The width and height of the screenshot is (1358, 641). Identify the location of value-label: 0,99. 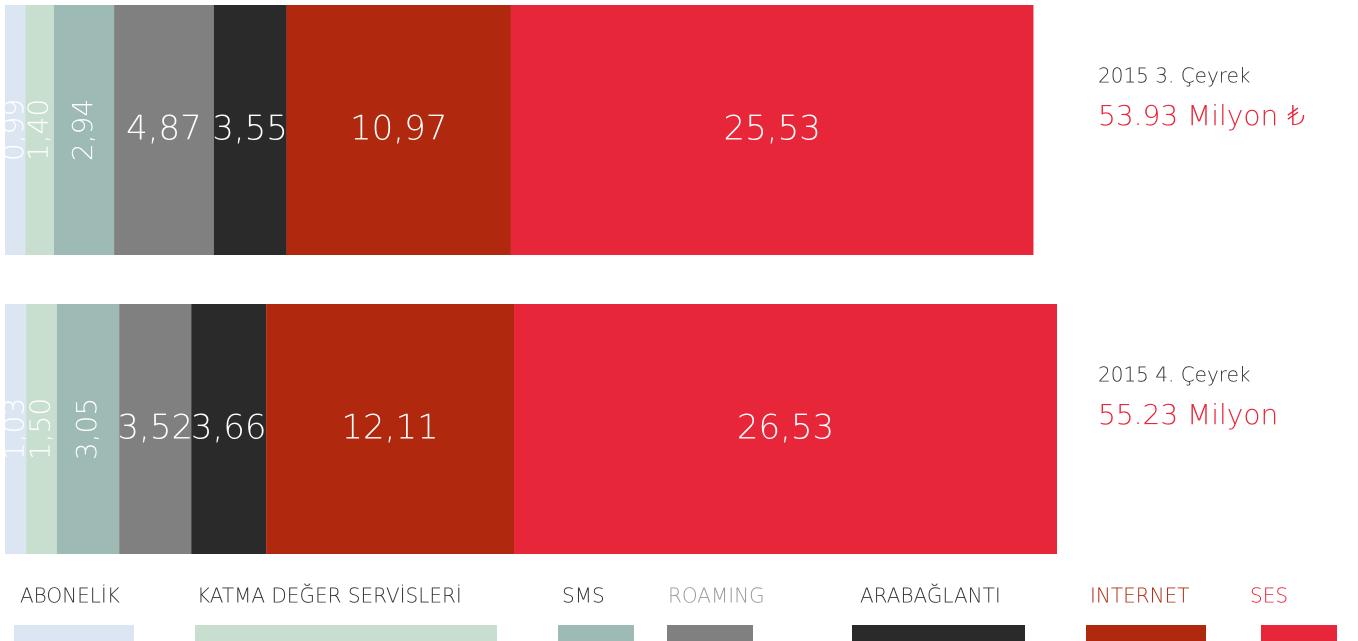
(15, 130).